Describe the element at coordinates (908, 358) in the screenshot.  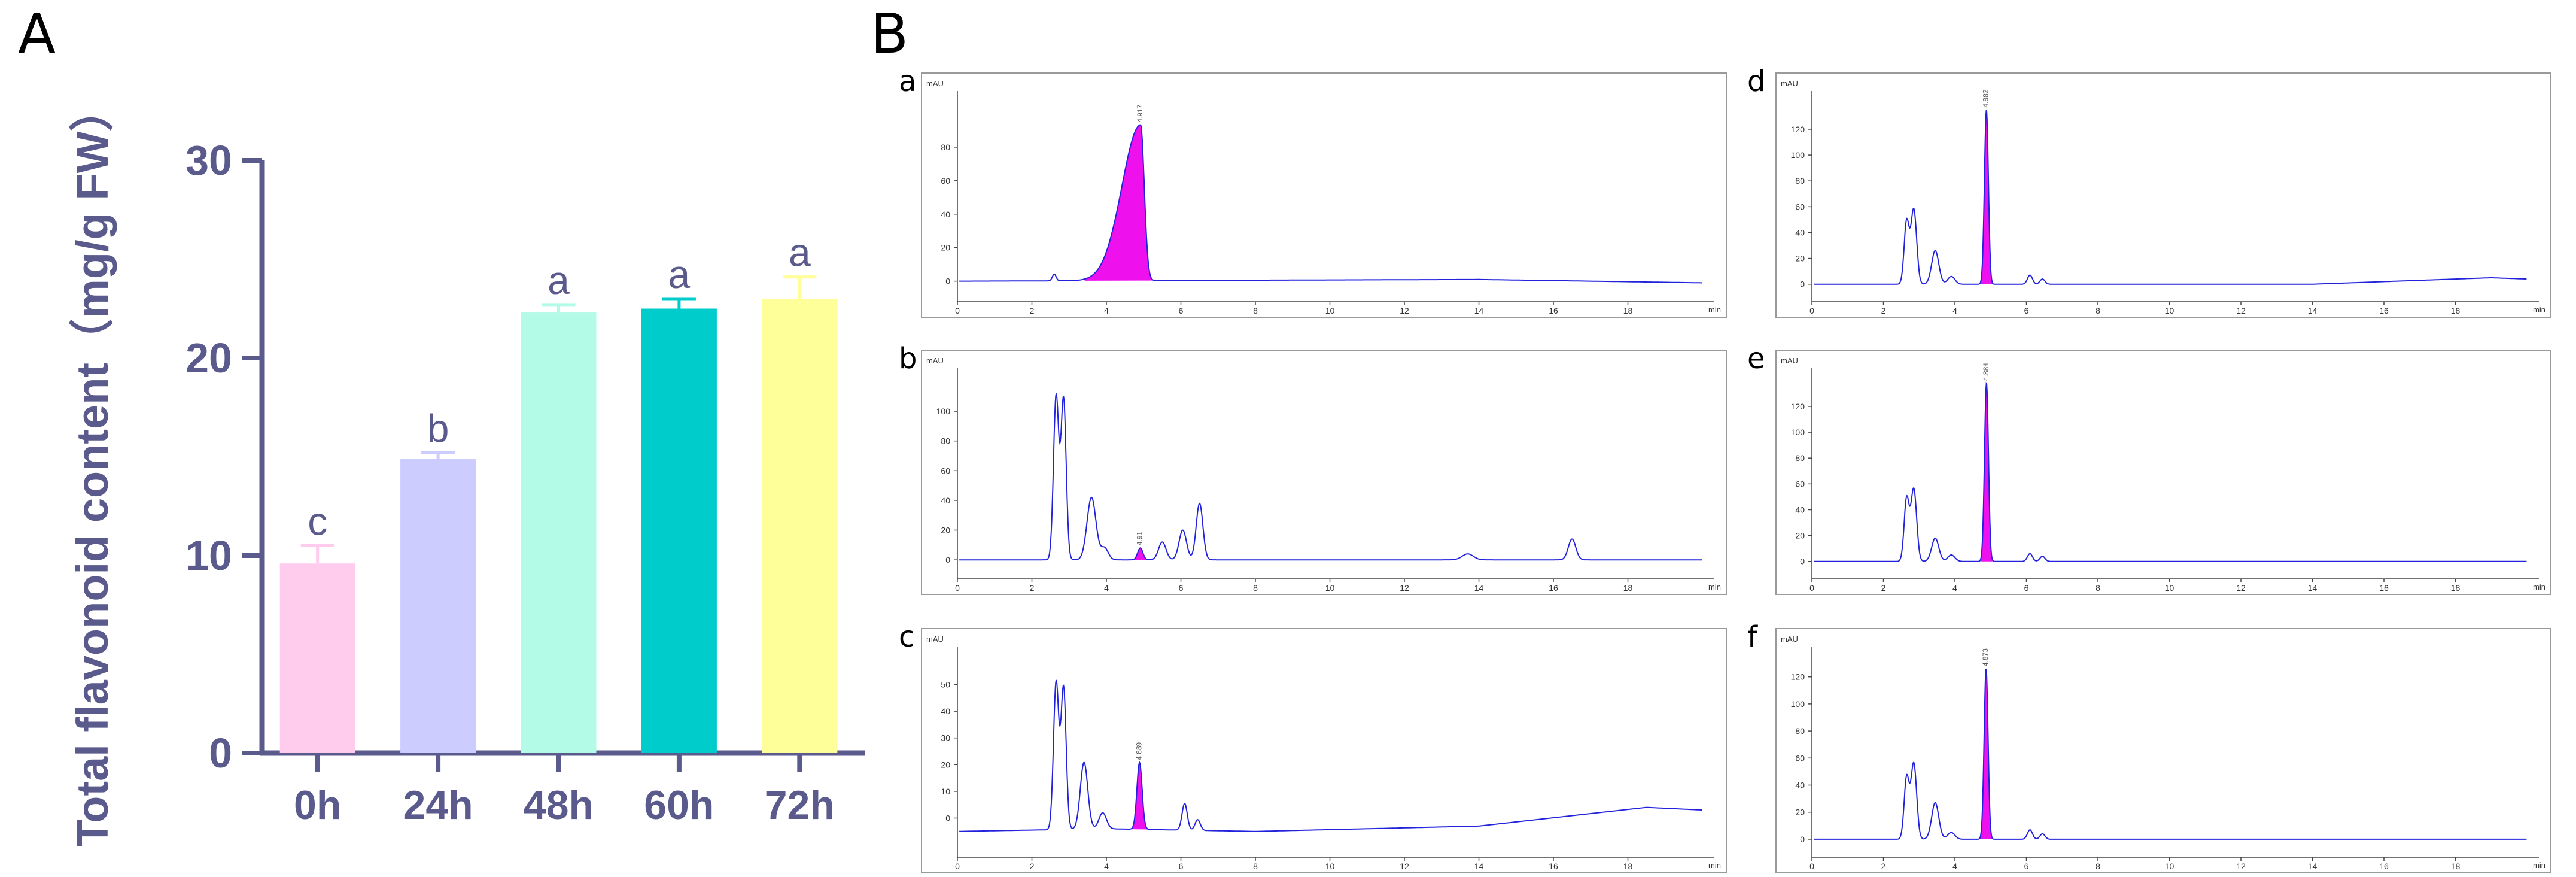
I see `subpanel-label: b` at that location.